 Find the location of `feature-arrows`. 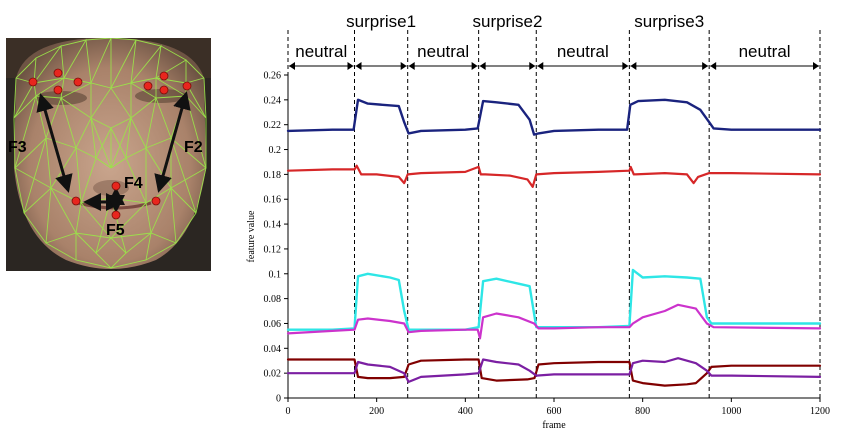

feature-arrows is located at coordinates (113, 152).